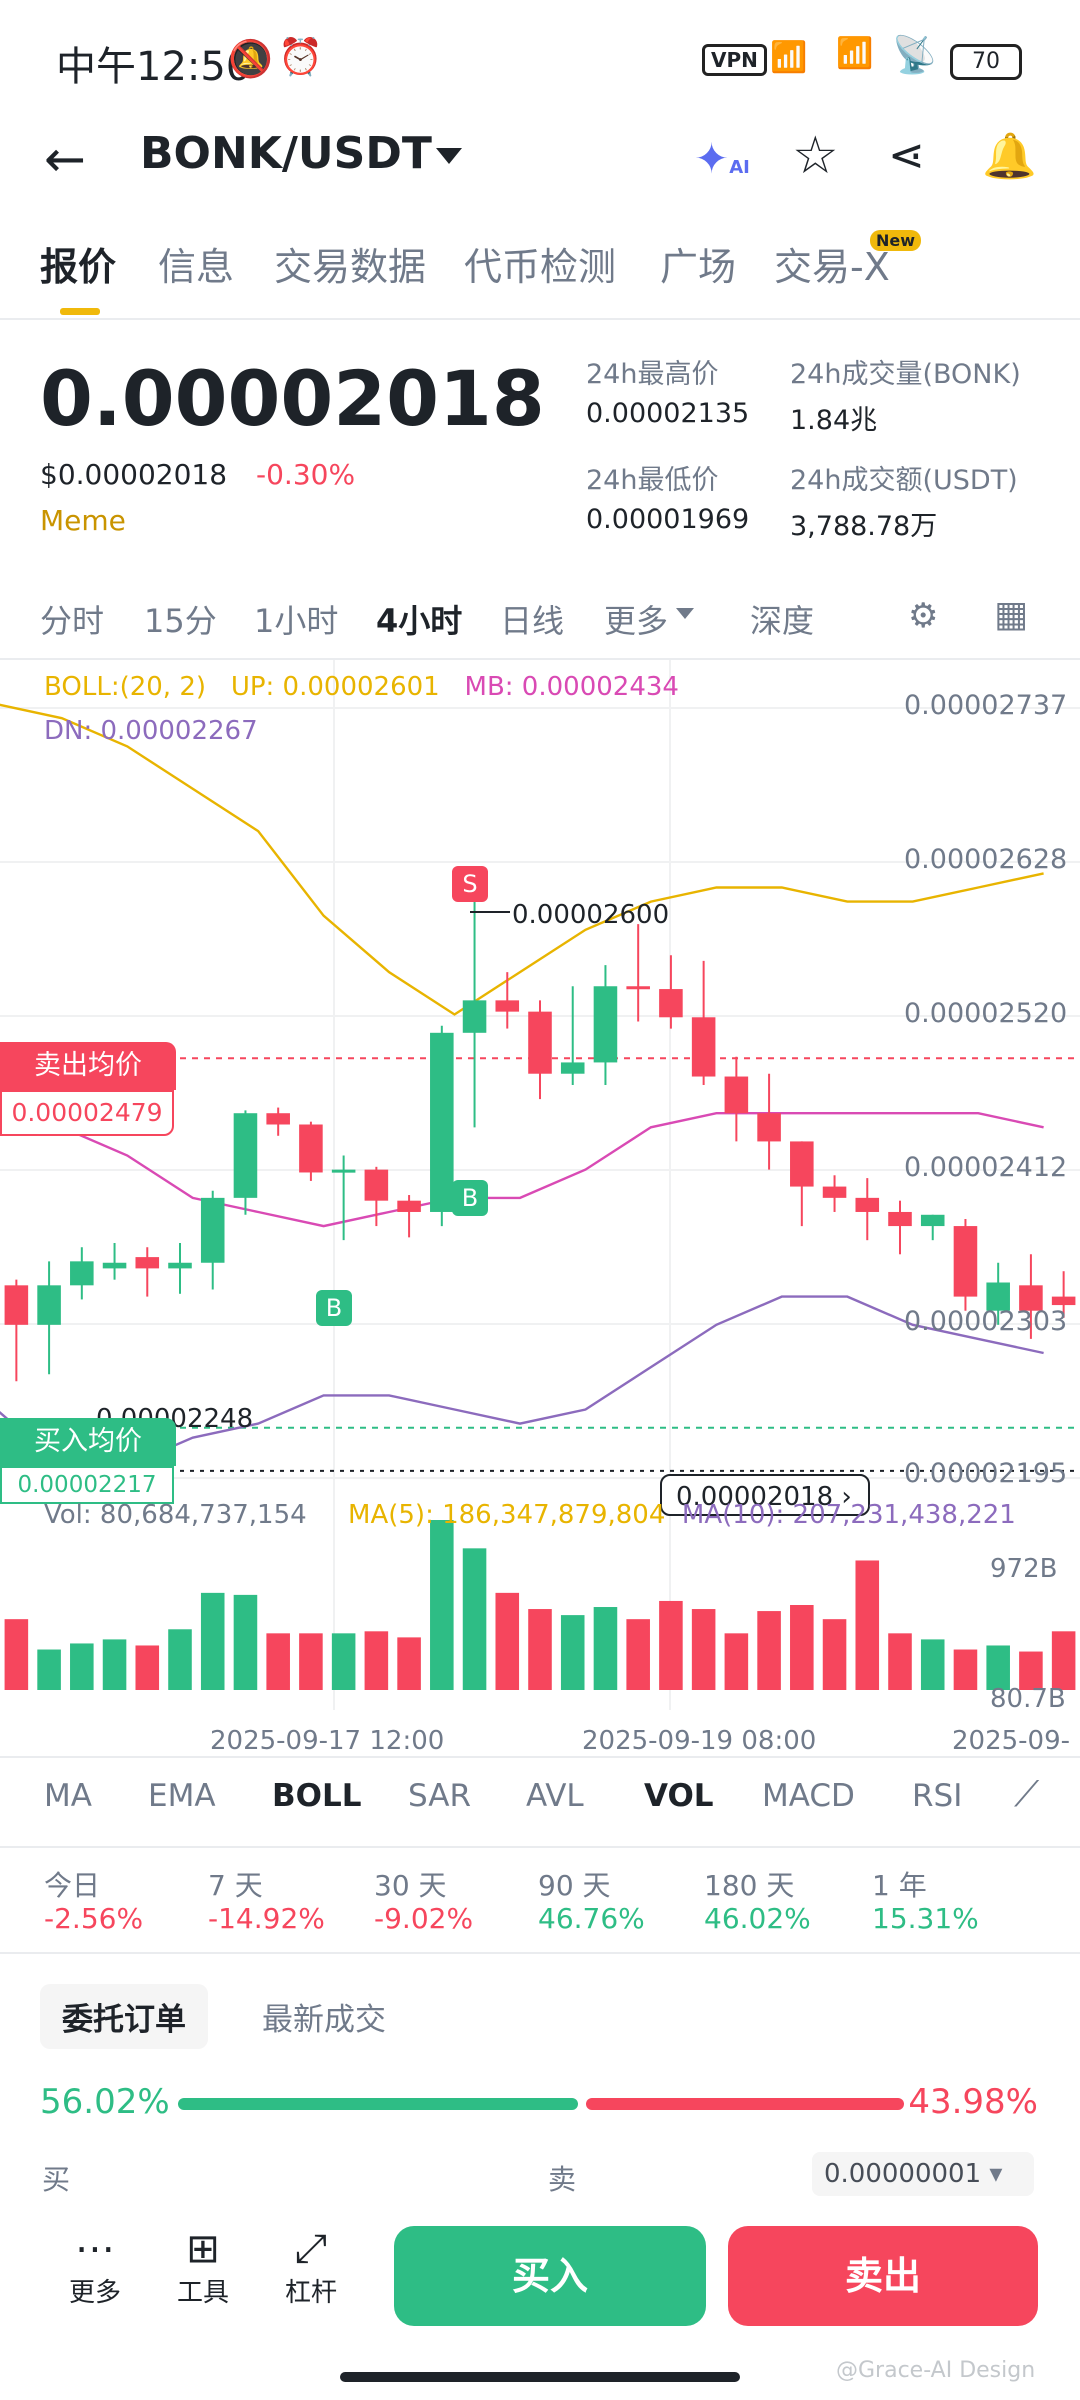 Image resolution: width=1080 pixels, height=2400 pixels. I want to click on status-bar: 中午12:50 🔕 ⏰ VPN 📶 📶 📡 70, so click(540, 62).